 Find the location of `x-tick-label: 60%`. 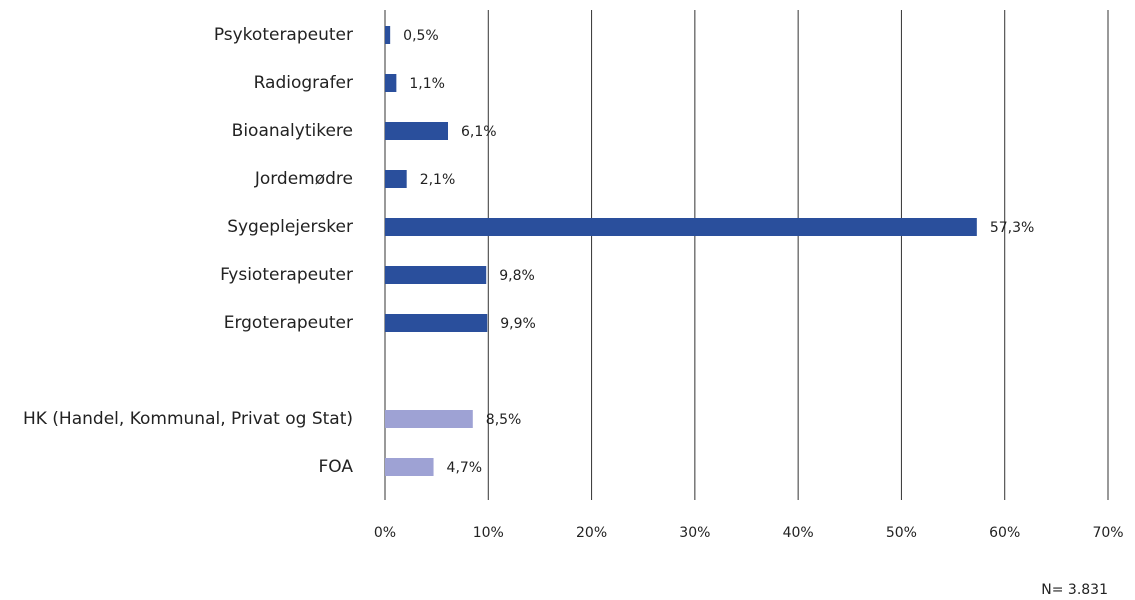

x-tick-label: 60% is located at coordinates (1004, 533).